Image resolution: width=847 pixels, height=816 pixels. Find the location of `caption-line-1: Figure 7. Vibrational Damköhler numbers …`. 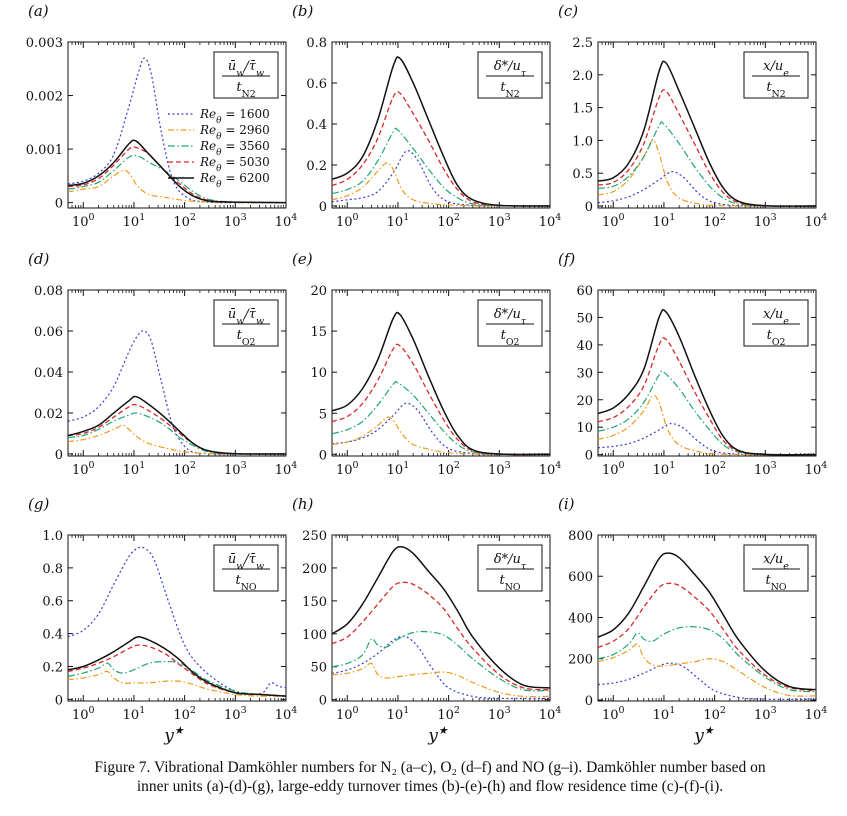

caption-line-1: Figure 7. Vibrational Damköhler numbers … is located at coordinates (430, 767).